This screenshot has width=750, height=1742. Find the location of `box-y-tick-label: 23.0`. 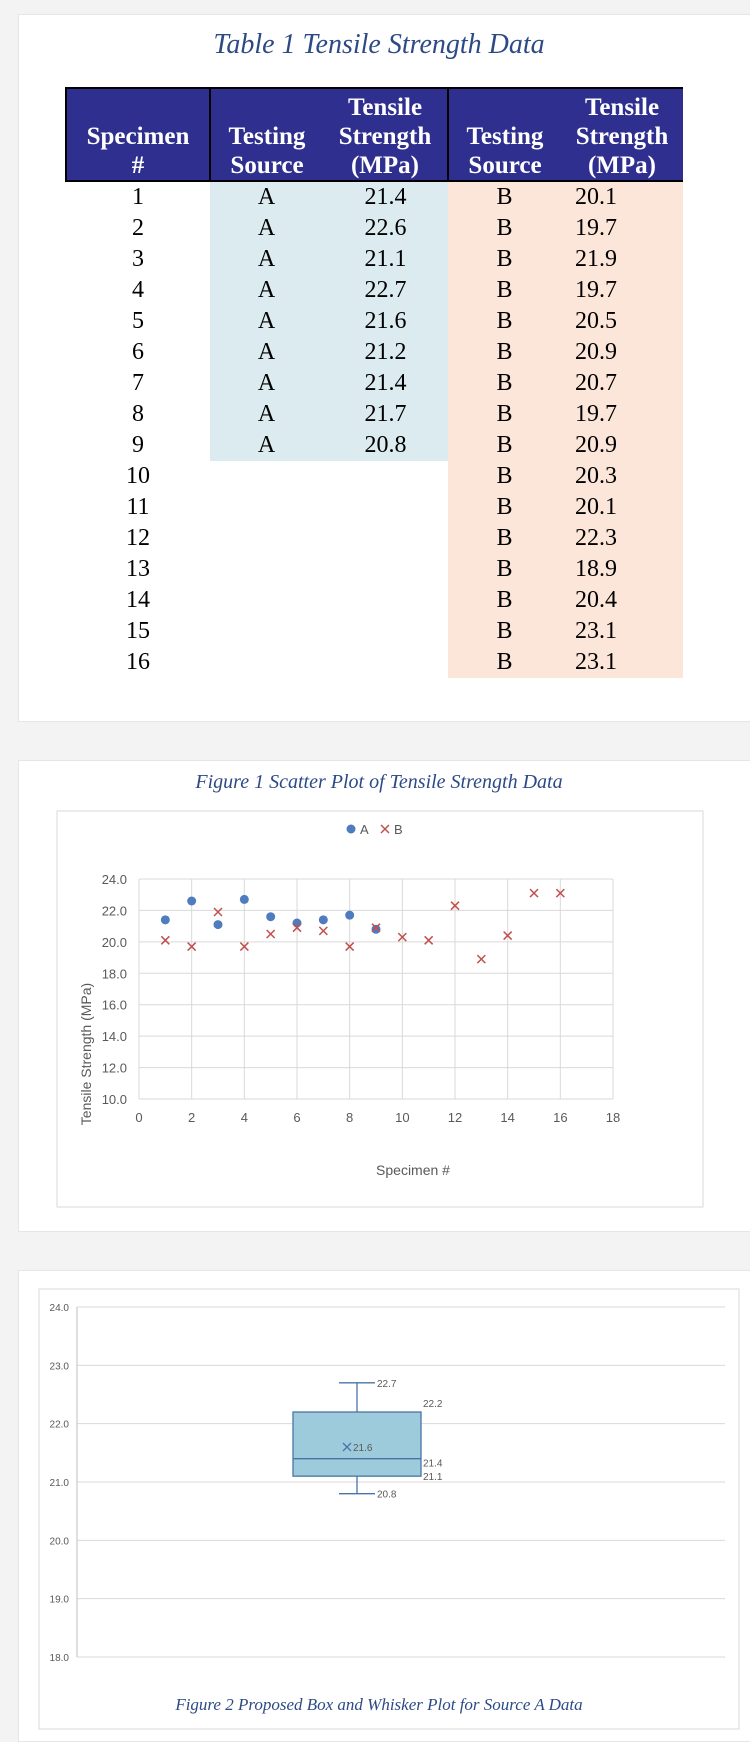

box-y-tick-label: 23.0 is located at coordinates (60, 1366).